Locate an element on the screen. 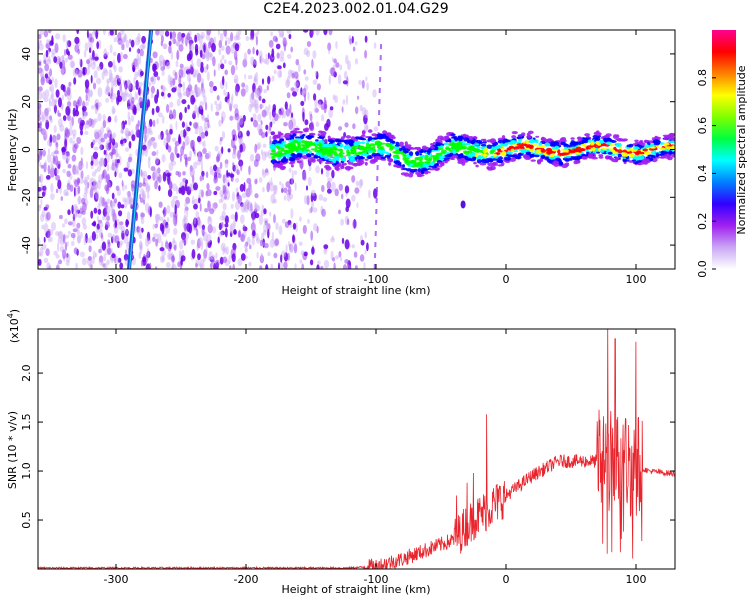  x-tick-label: 100 is located at coordinates (636, 579).